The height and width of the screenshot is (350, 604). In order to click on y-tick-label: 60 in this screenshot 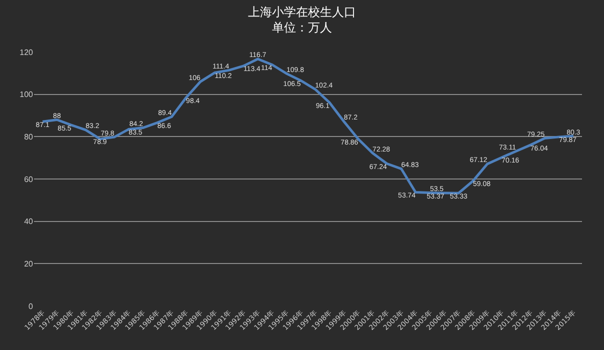, I will do `click(29, 179)`.